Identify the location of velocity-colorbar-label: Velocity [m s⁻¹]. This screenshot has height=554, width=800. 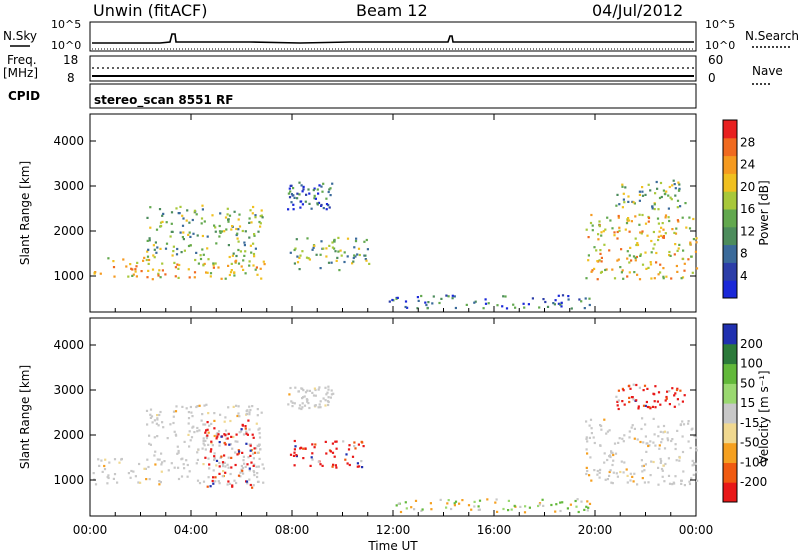
(764, 416).